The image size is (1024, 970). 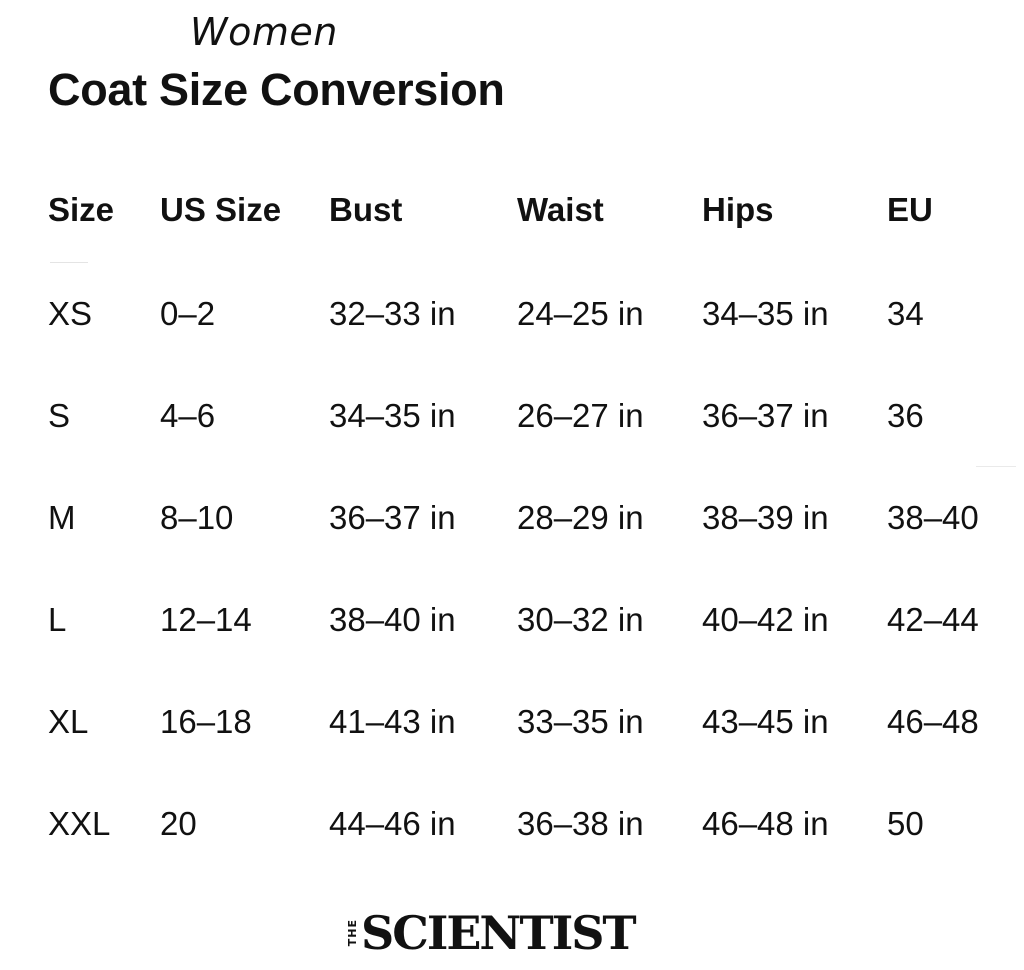 What do you see at coordinates (392, 823) in the screenshot?
I see `cell-bust: 44–46 in` at bounding box center [392, 823].